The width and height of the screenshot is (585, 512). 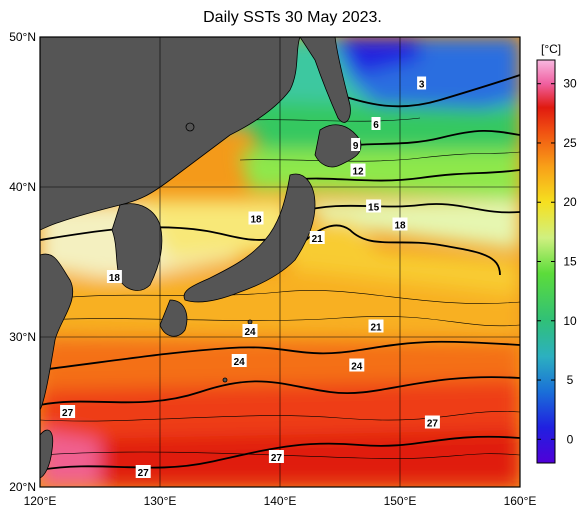 What do you see at coordinates (520, 501) in the screenshot?
I see `lon-tick-label: 160°E` at bounding box center [520, 501].